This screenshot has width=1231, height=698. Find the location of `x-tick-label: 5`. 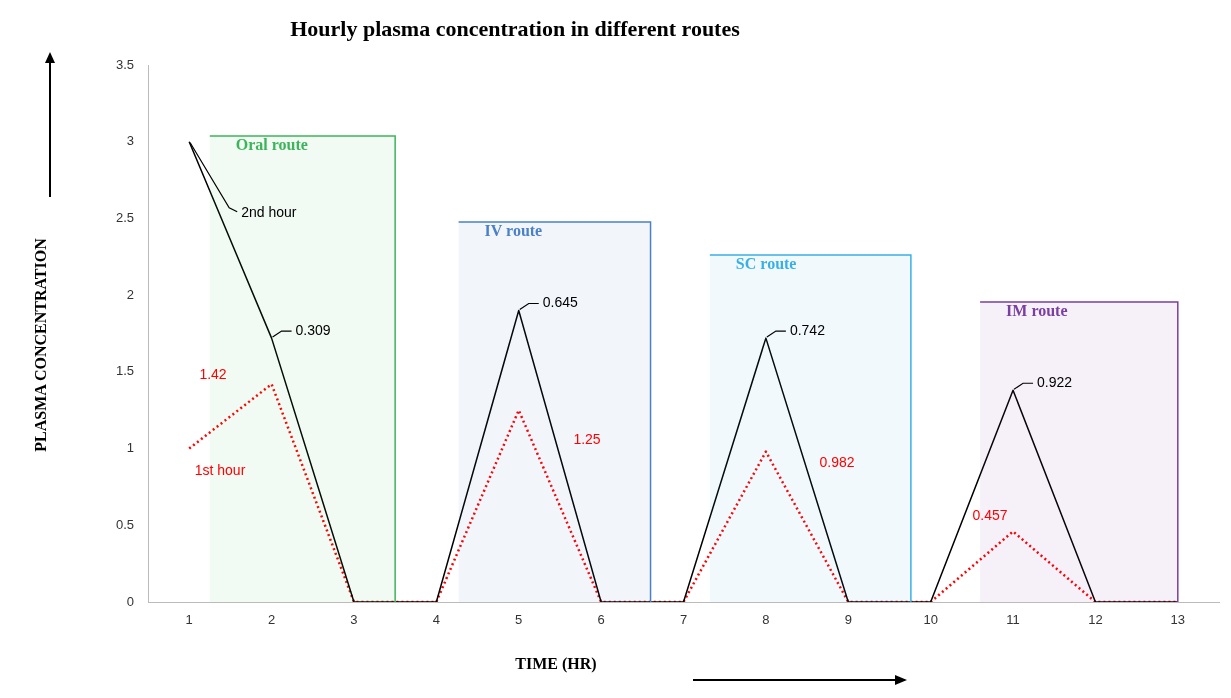

x-tick-label: 5 is located at coordinates (519, 620).